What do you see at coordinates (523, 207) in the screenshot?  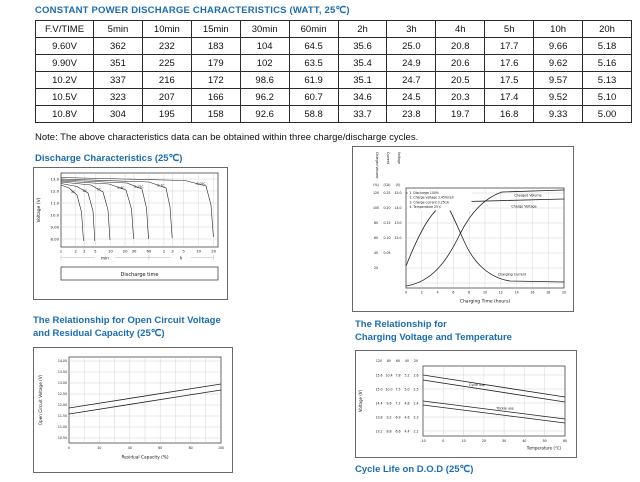 I see `charge-voltage-label: Charge Voltage` at bounding box center [523, 207].